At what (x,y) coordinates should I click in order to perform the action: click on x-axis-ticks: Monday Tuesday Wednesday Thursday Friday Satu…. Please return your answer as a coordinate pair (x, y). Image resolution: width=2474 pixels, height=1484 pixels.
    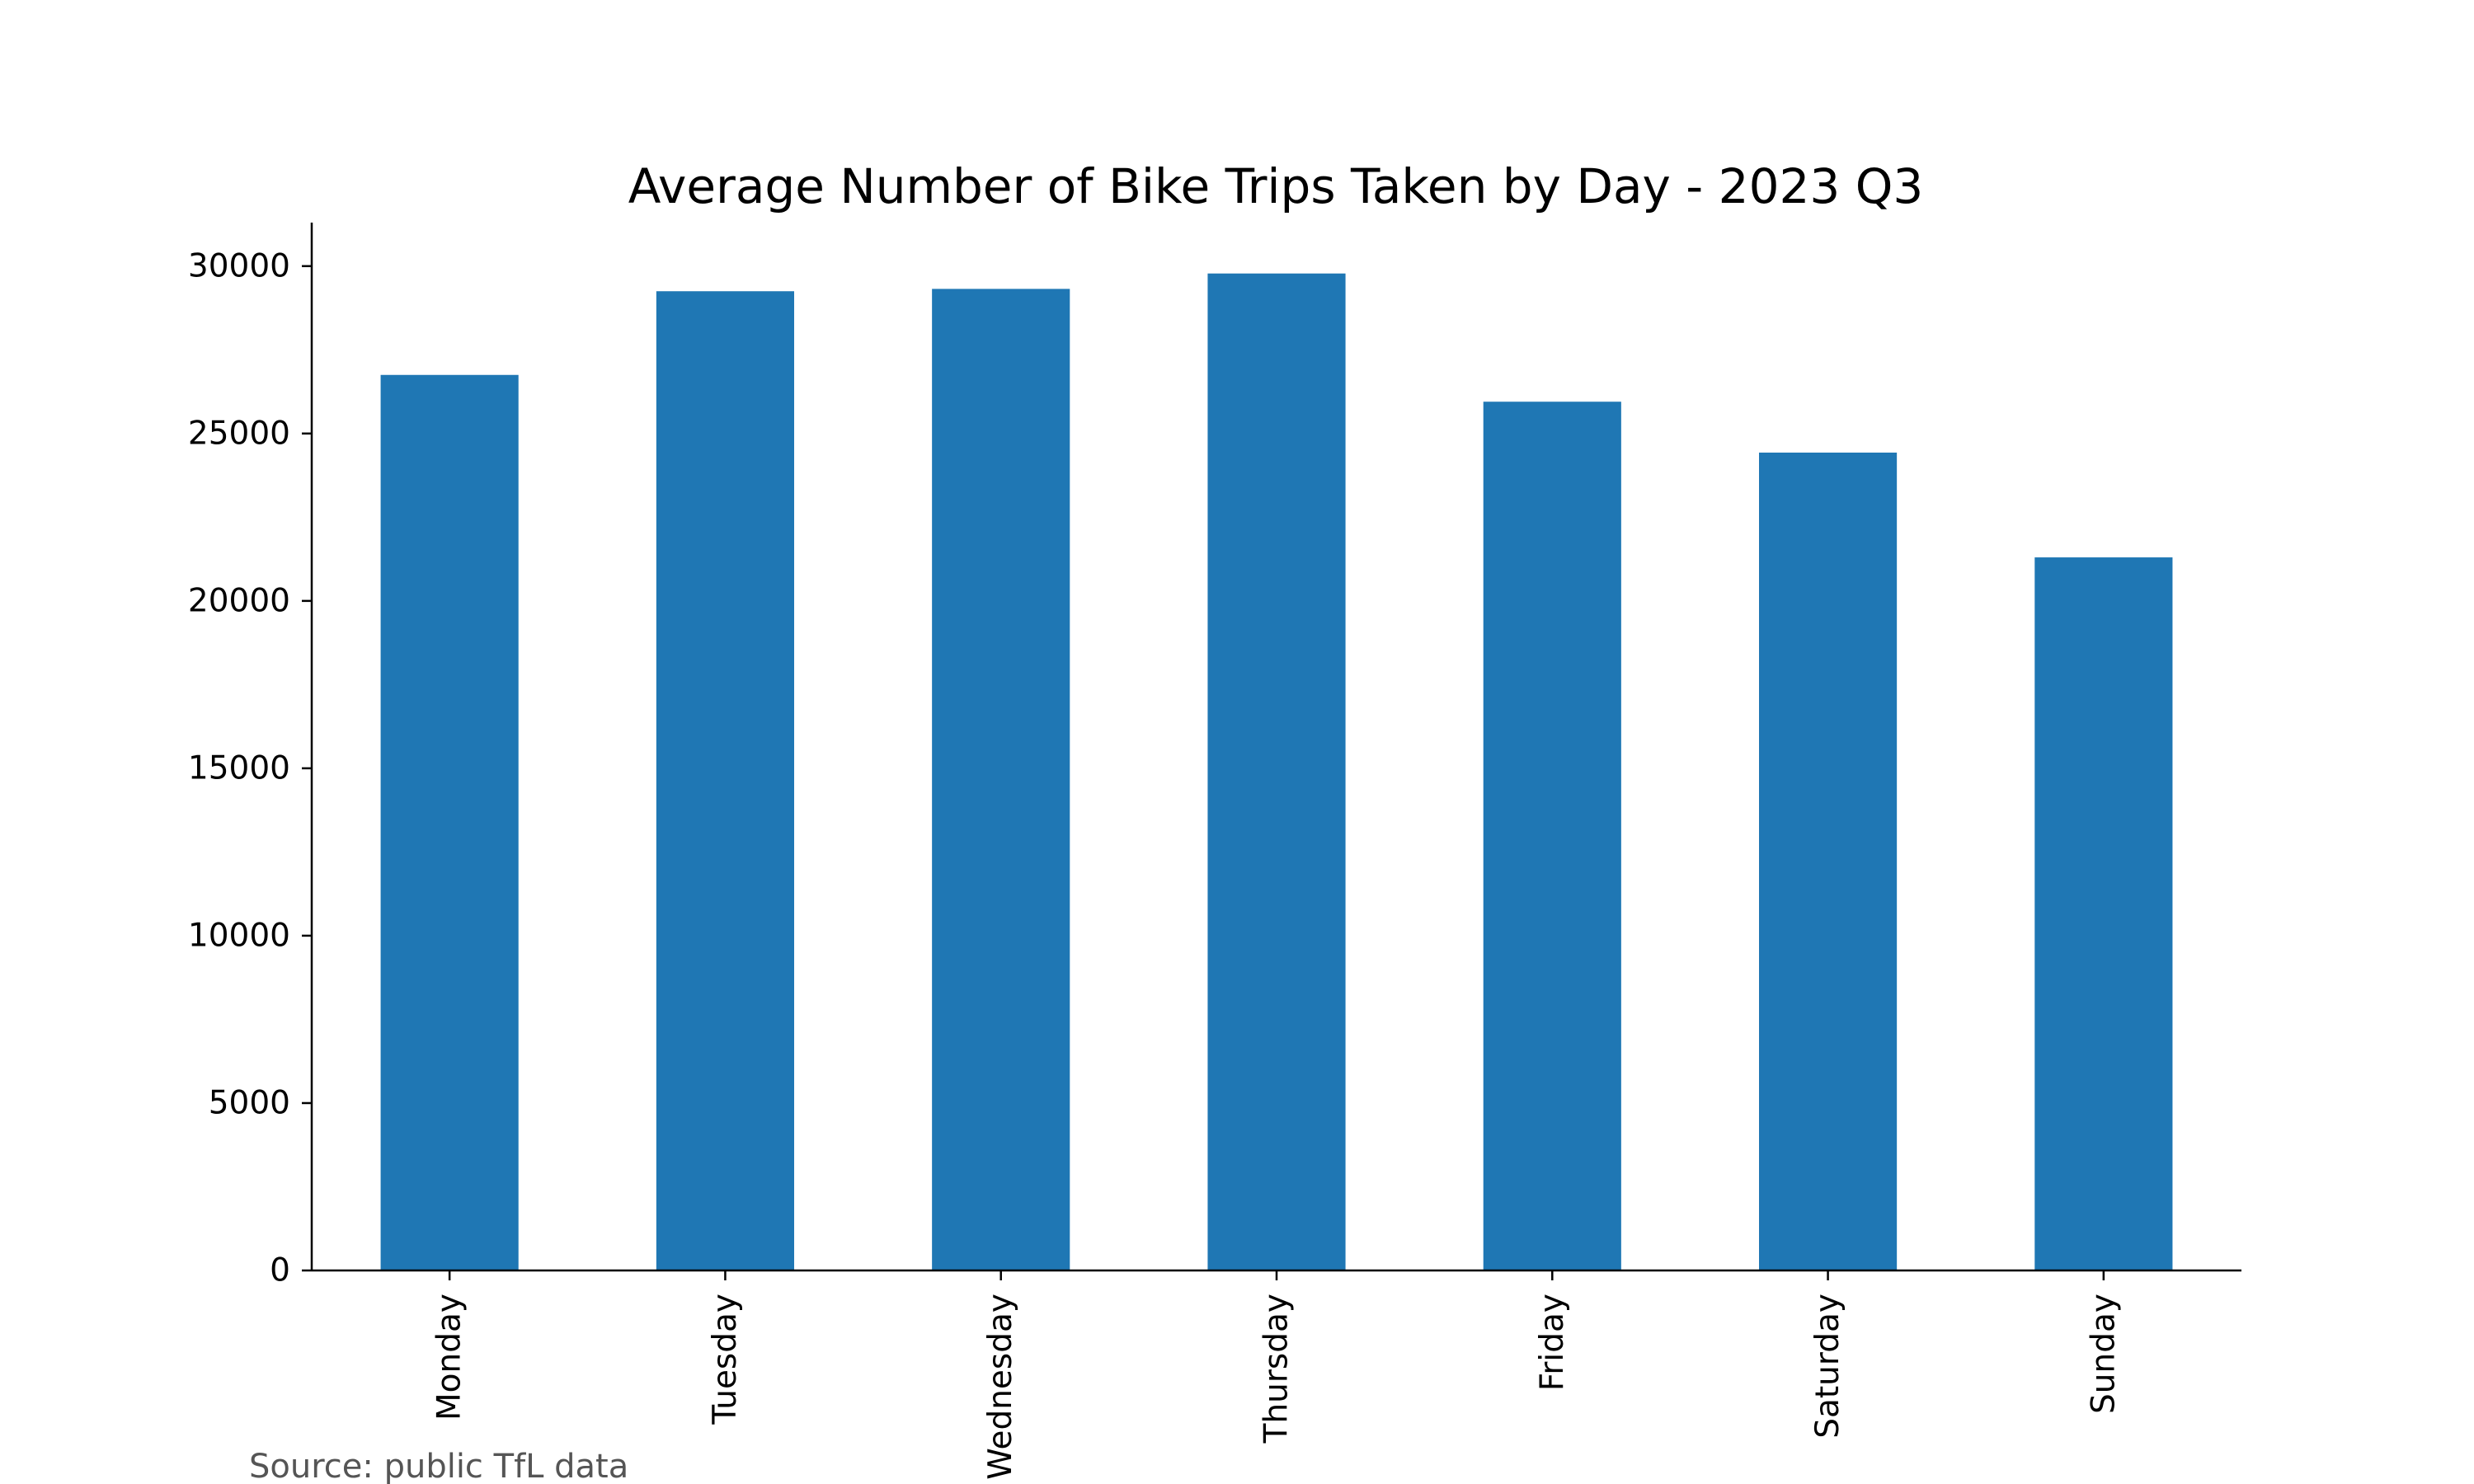
    Looking at the image, I should click on (1276, 1375).